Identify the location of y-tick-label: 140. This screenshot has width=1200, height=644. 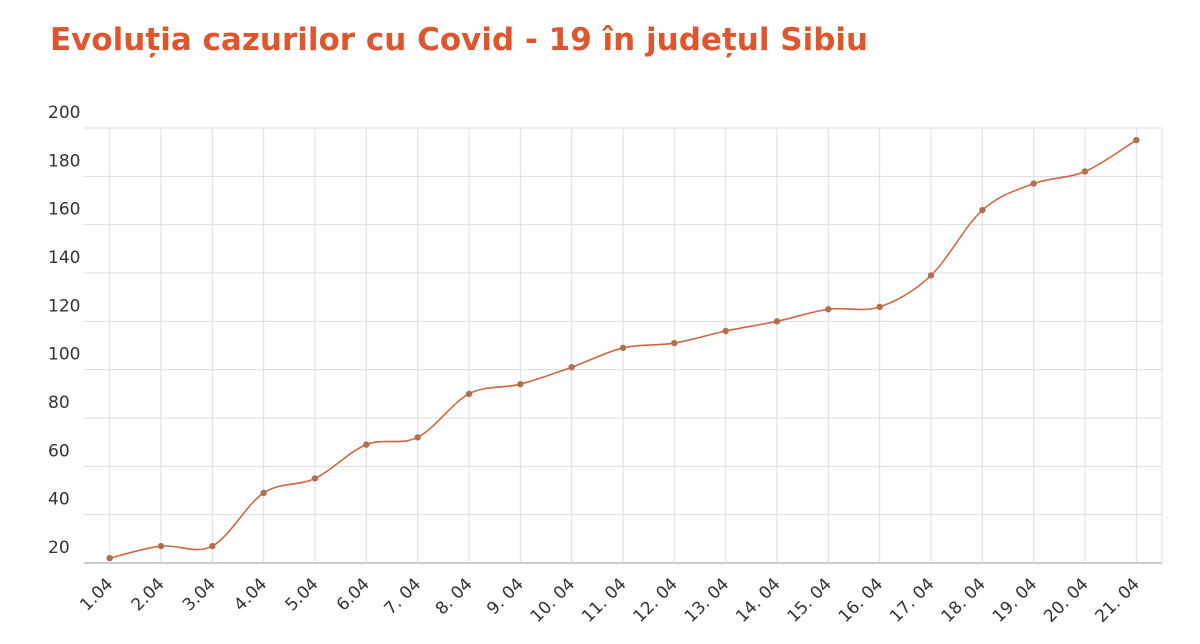
(64, 258).